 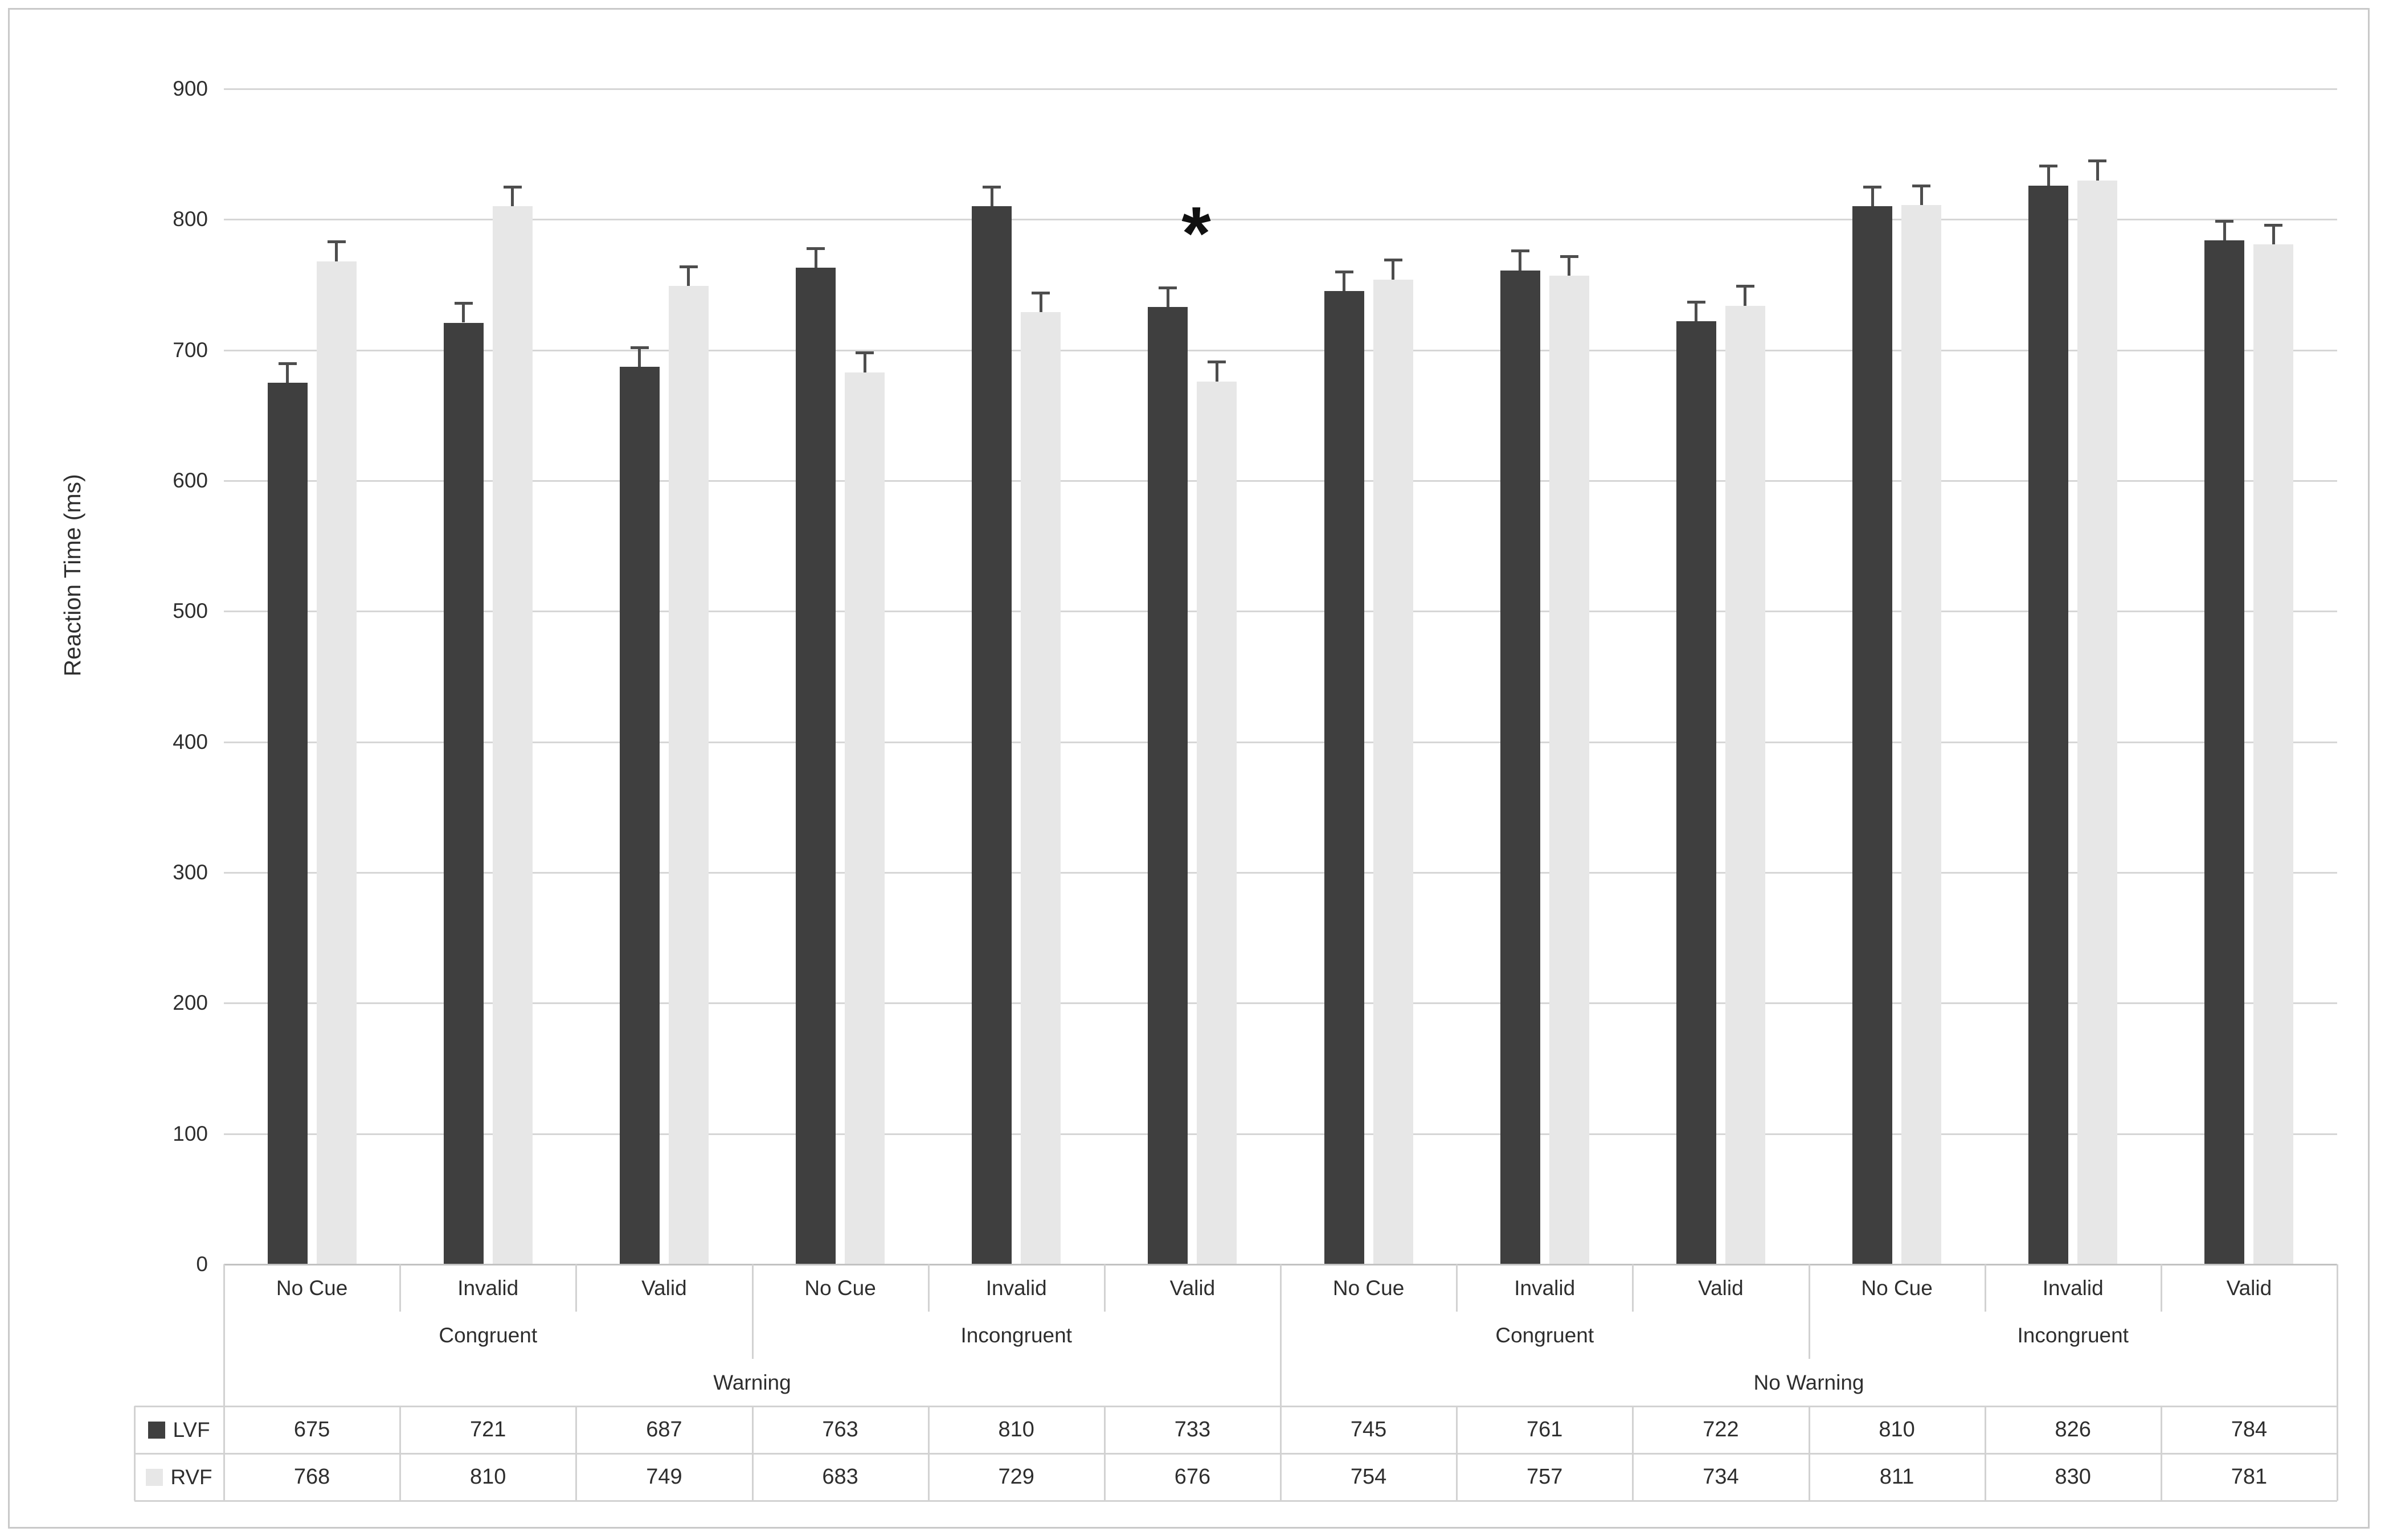 What do you see at coordinates (191, 1477) in the screenshot?
I see `legend-label: RVF` at bounding box center [191, 1477].